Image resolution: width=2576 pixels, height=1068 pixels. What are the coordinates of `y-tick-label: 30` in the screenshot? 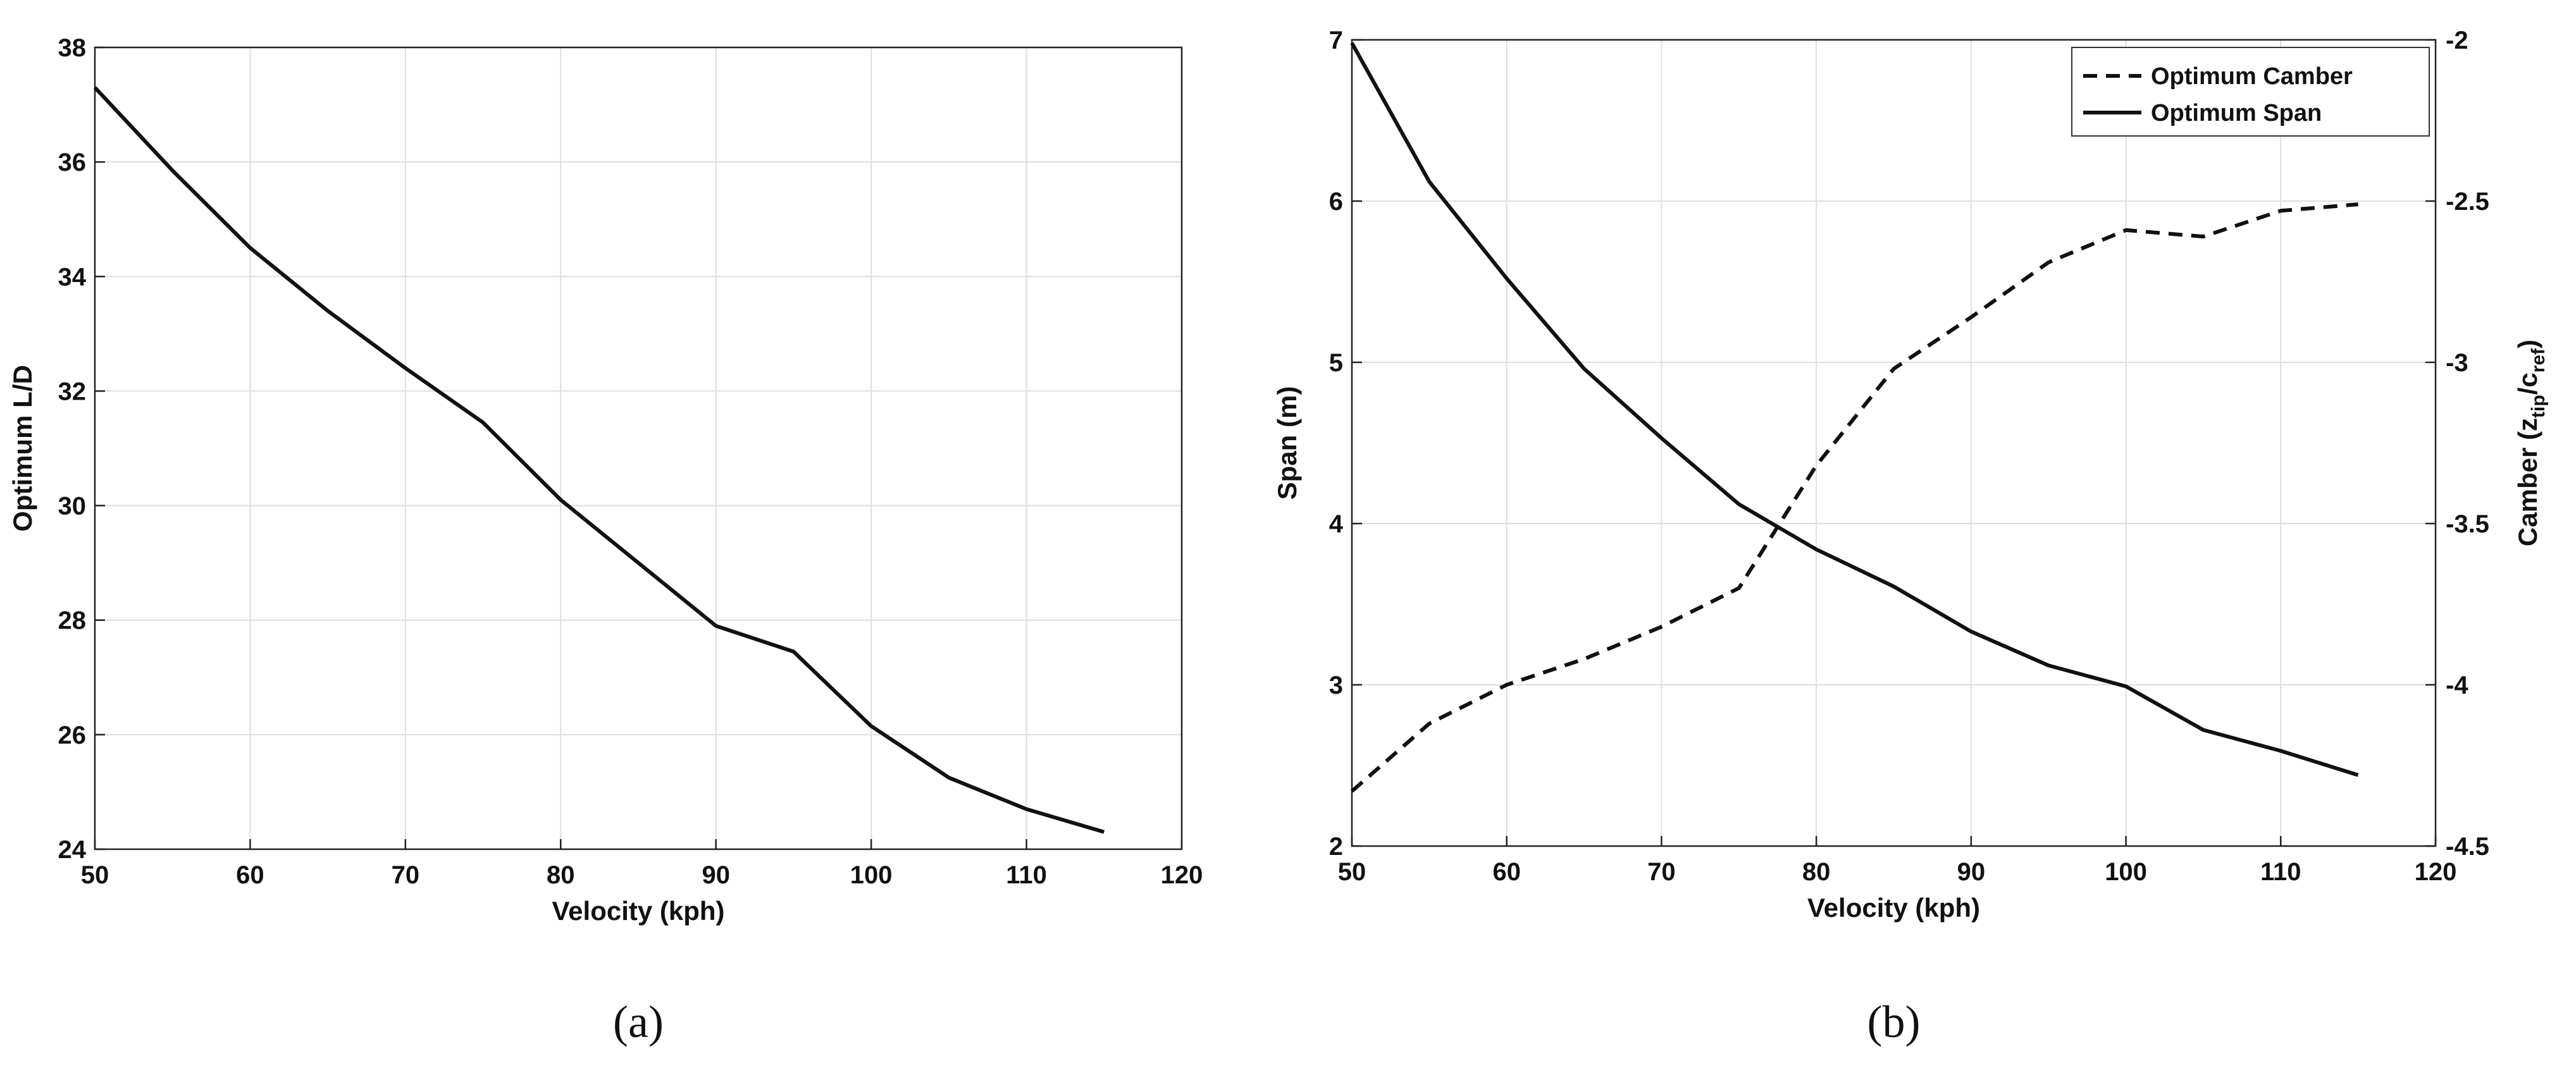 It's located at (72, 506).